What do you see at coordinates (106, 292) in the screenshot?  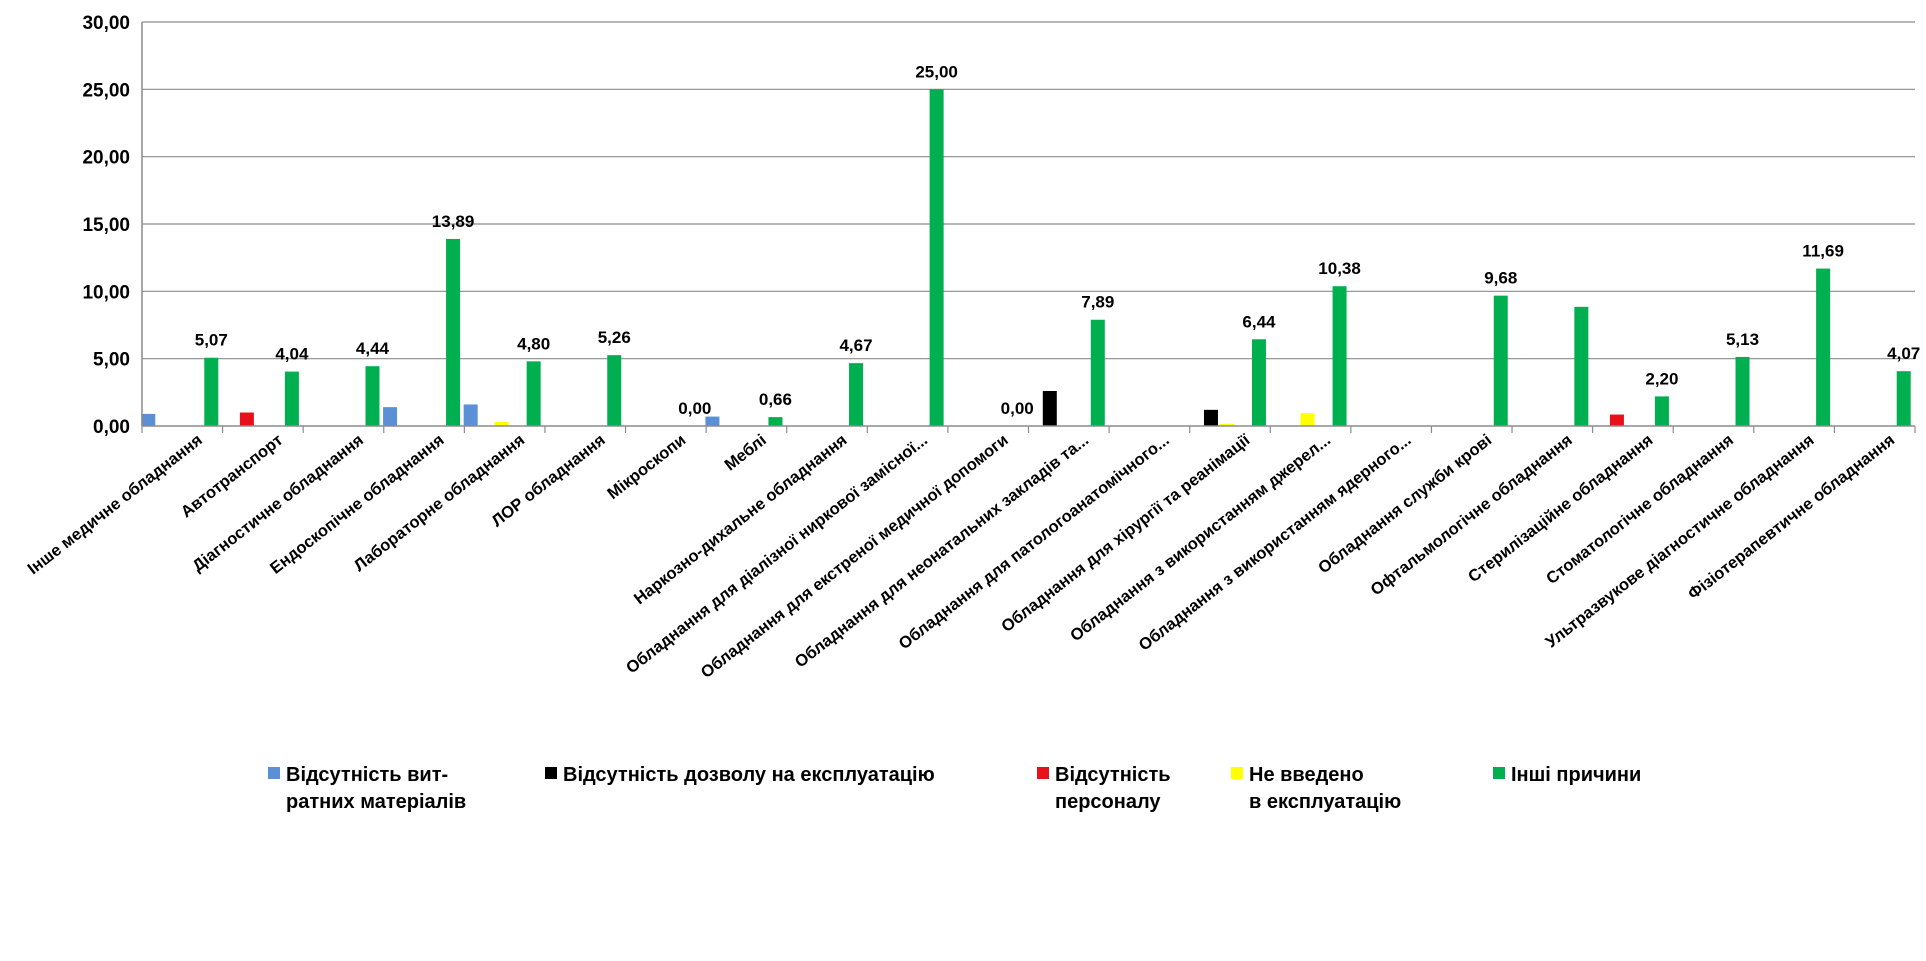 I see `y-tick-label: 10,00` at bounding box center [106, 292].